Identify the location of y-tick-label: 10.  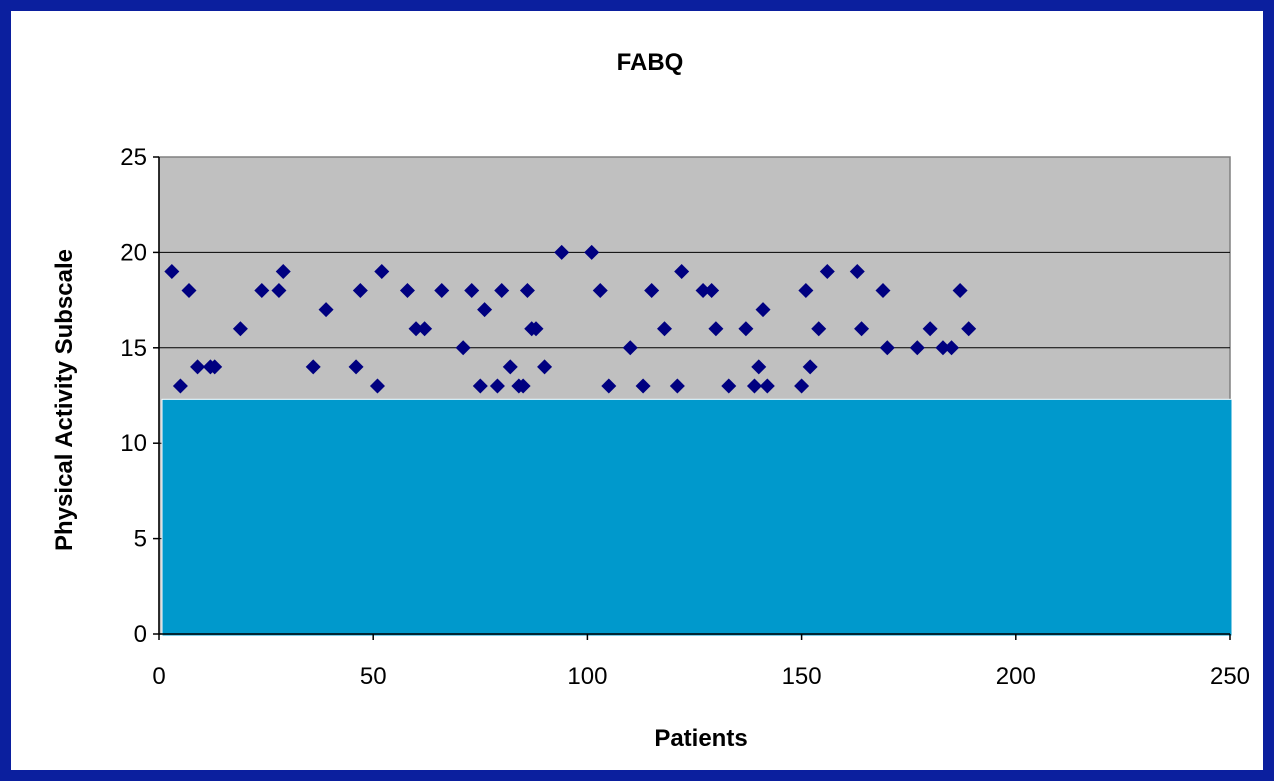
(133, 443).